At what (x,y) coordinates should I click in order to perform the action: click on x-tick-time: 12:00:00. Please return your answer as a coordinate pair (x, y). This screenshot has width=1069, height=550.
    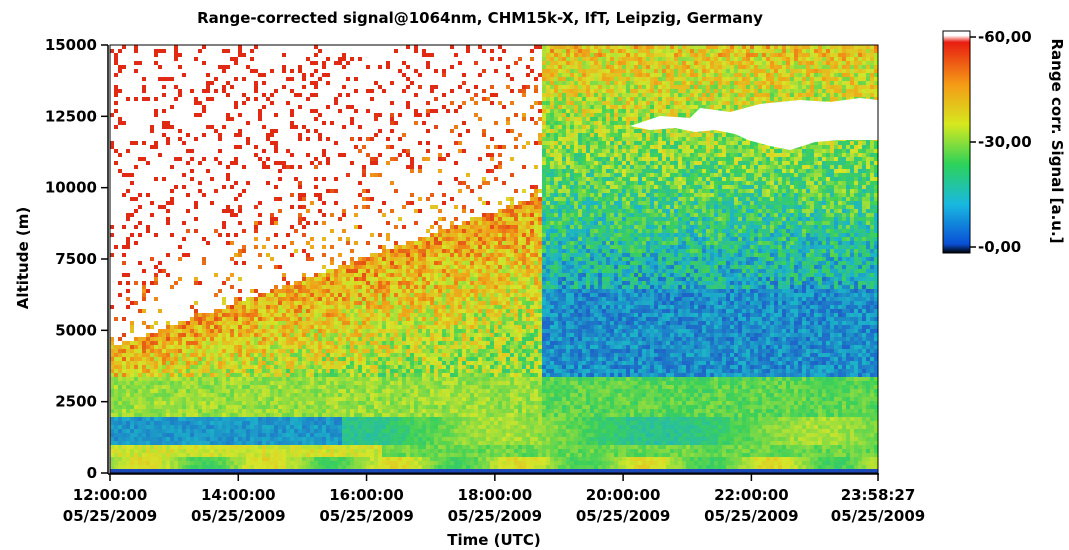
    Looking at the image, I should click on (110, 495).